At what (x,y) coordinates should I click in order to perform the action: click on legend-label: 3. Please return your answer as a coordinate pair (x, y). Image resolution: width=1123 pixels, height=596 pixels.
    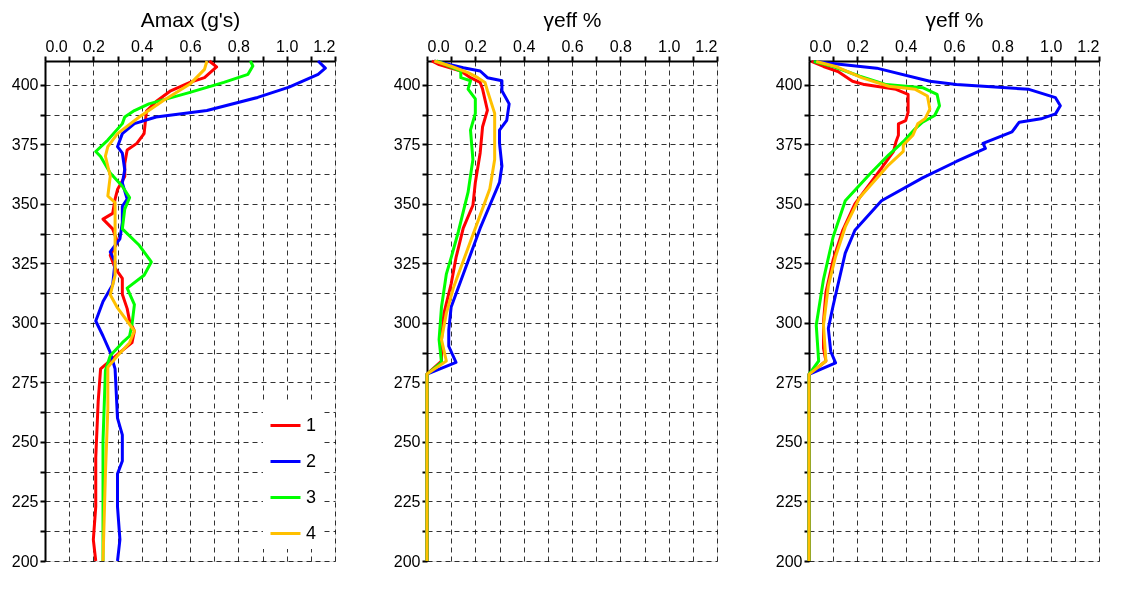
    Looking at the image, I should click on (311, 496).